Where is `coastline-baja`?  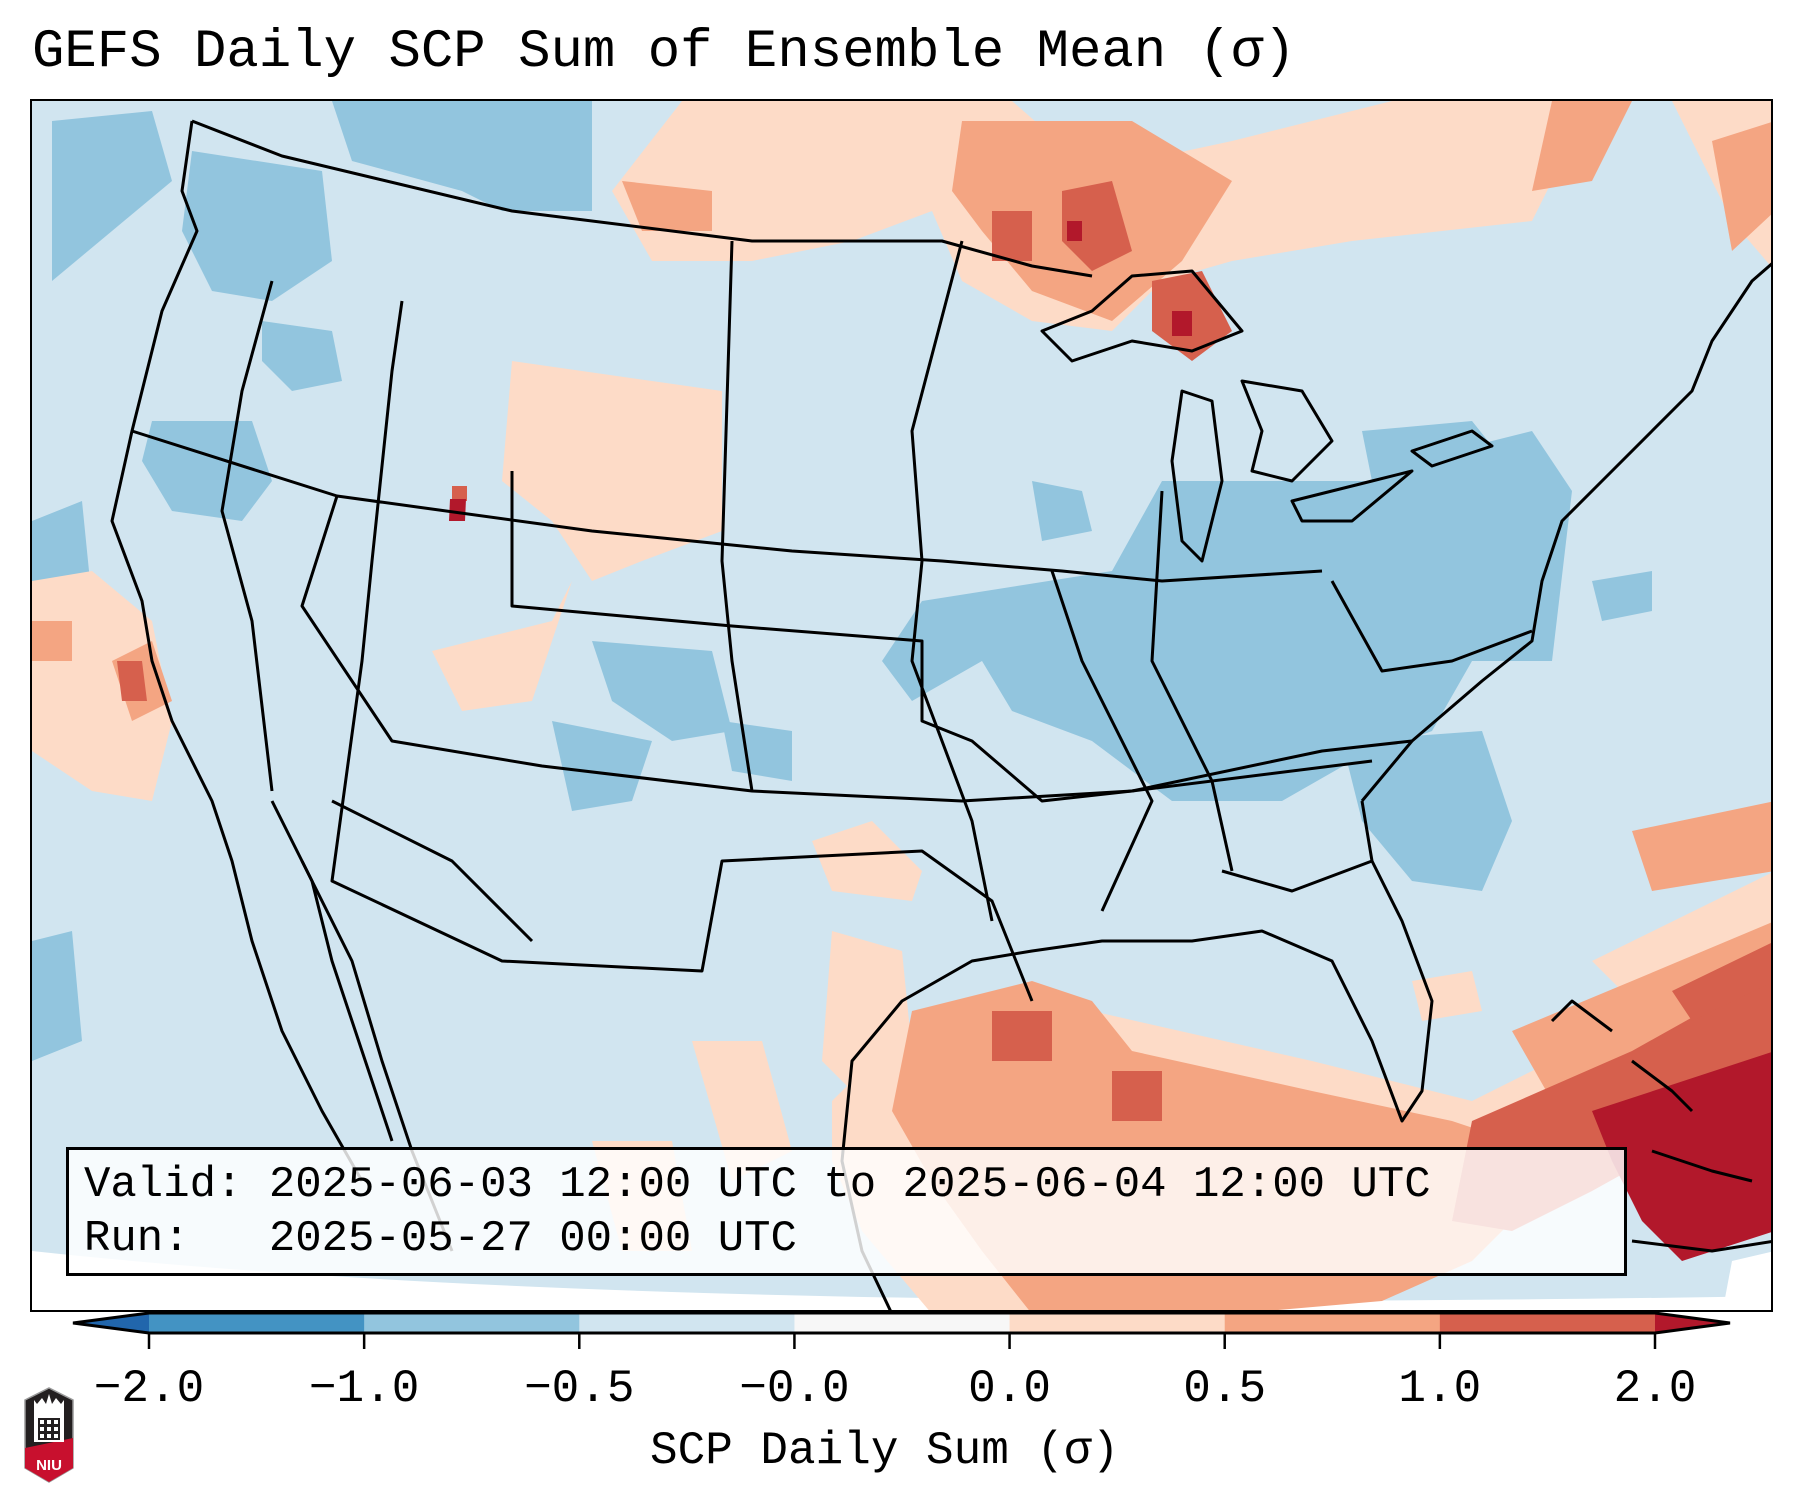 coastline-baja is located at coordinates (332, 971).